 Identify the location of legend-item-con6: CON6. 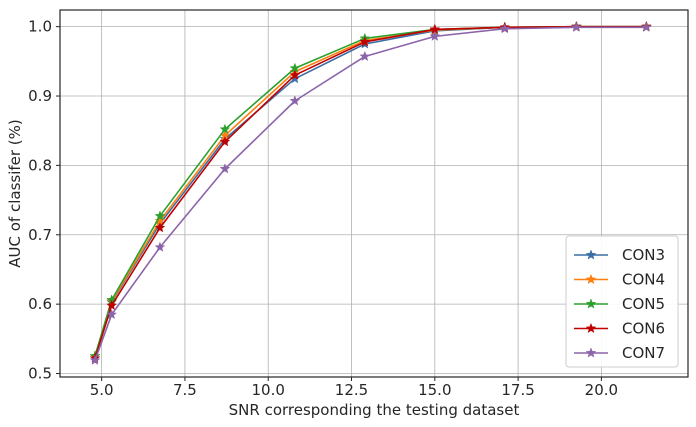
(619, 329).